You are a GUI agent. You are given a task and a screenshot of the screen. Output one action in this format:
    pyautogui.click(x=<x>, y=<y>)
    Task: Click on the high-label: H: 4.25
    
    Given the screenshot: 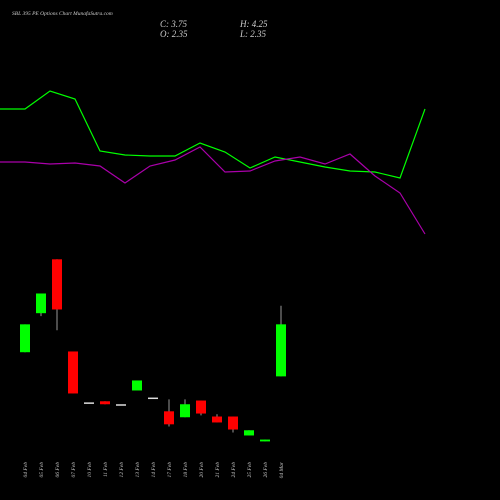 What is the action you would take?
    pyautogui.click(x=253, y=24)
    